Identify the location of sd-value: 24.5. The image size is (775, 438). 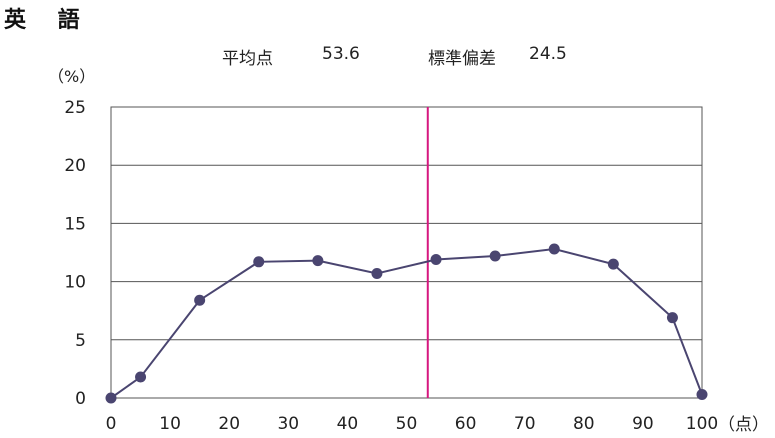
(548, 54).